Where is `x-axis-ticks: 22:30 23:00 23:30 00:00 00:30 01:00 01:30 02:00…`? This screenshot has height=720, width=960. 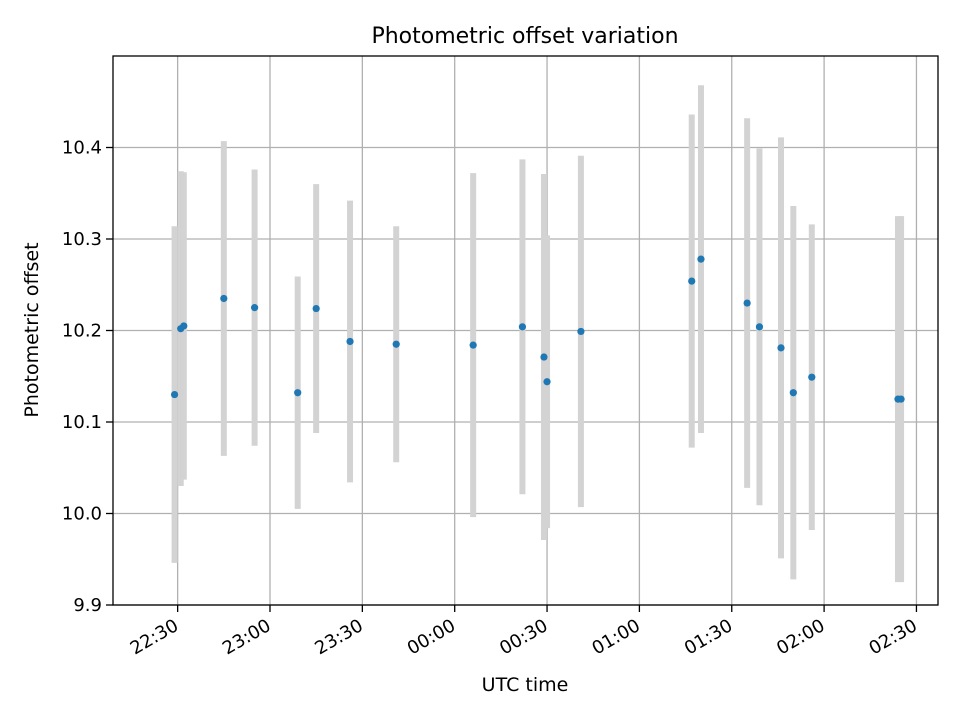
x-axis-ticks: 22:30 23:00 23:30 00:00 00:30 01:00 01:30 02:00… is located at coordinates (524, 632).